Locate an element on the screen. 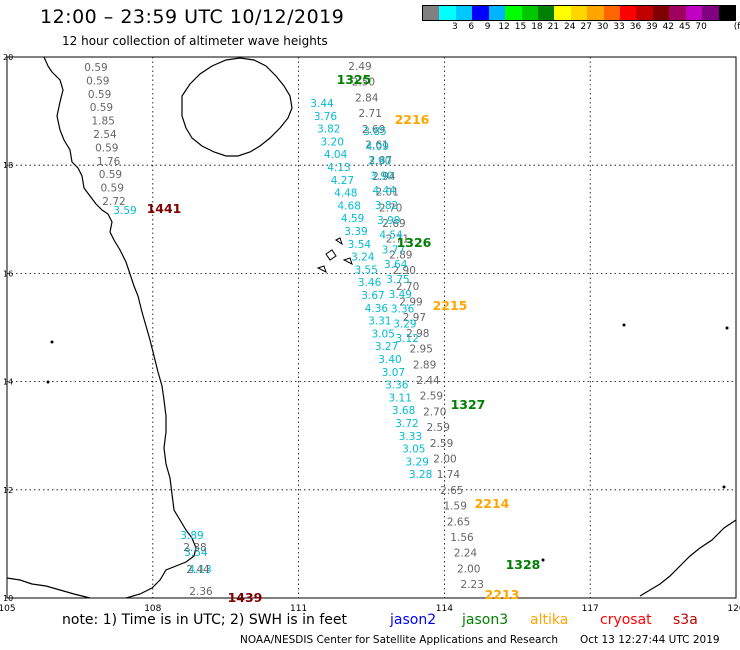  wave-height-value: 1.85 is located at coordinates (103, 122).